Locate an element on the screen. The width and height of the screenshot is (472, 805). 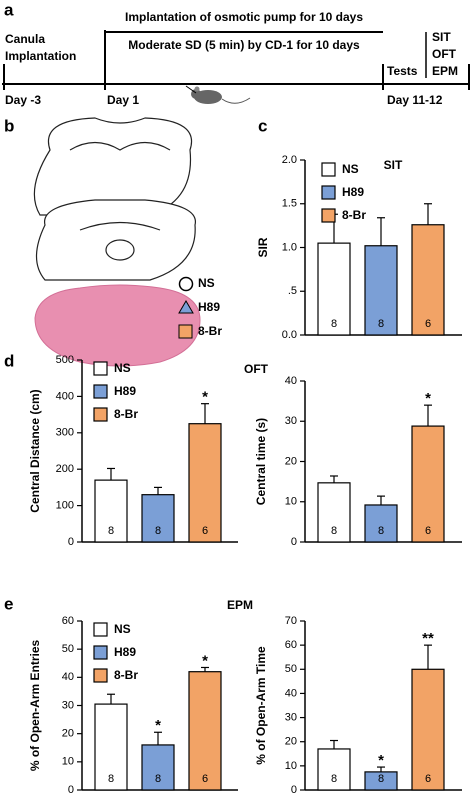
panel-letter: a is located at coordinates (9, 9).